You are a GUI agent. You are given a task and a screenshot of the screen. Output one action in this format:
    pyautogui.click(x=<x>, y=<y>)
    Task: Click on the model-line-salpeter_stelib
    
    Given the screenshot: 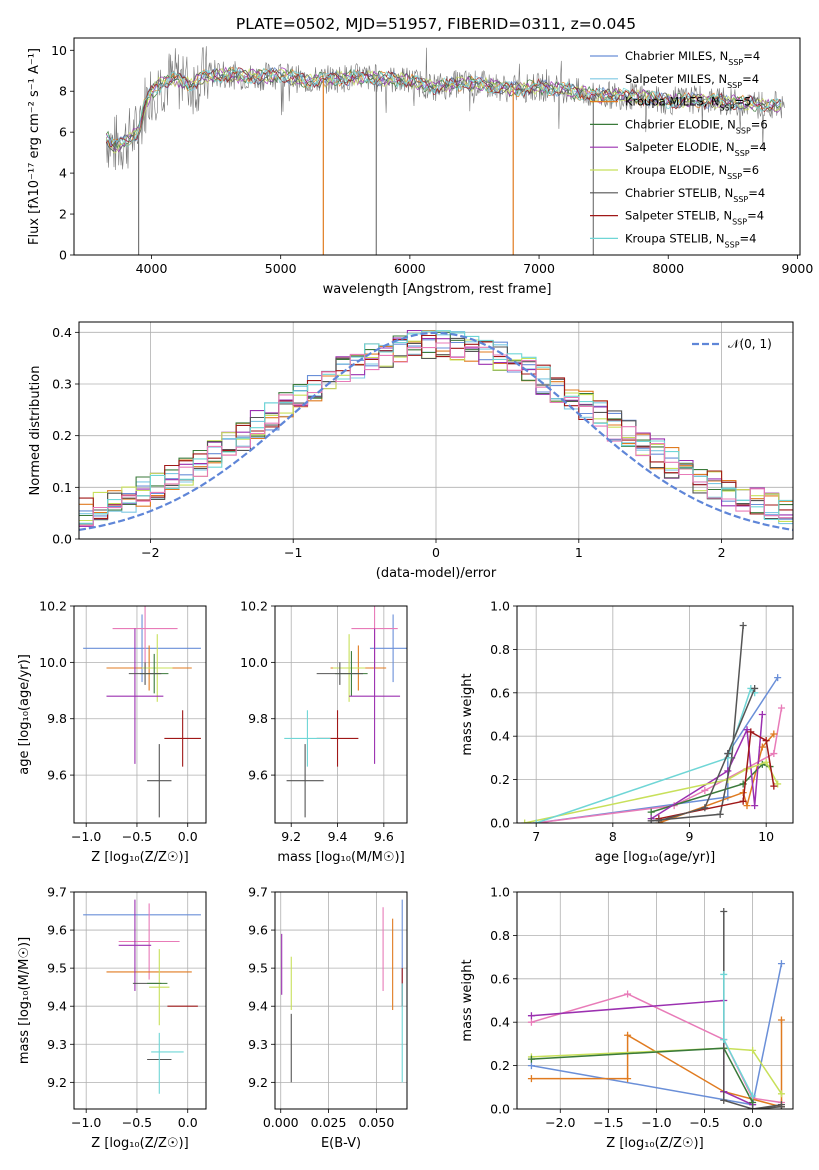 What is the action you would take?
    pyautogui.click(x=443, y=107)
    